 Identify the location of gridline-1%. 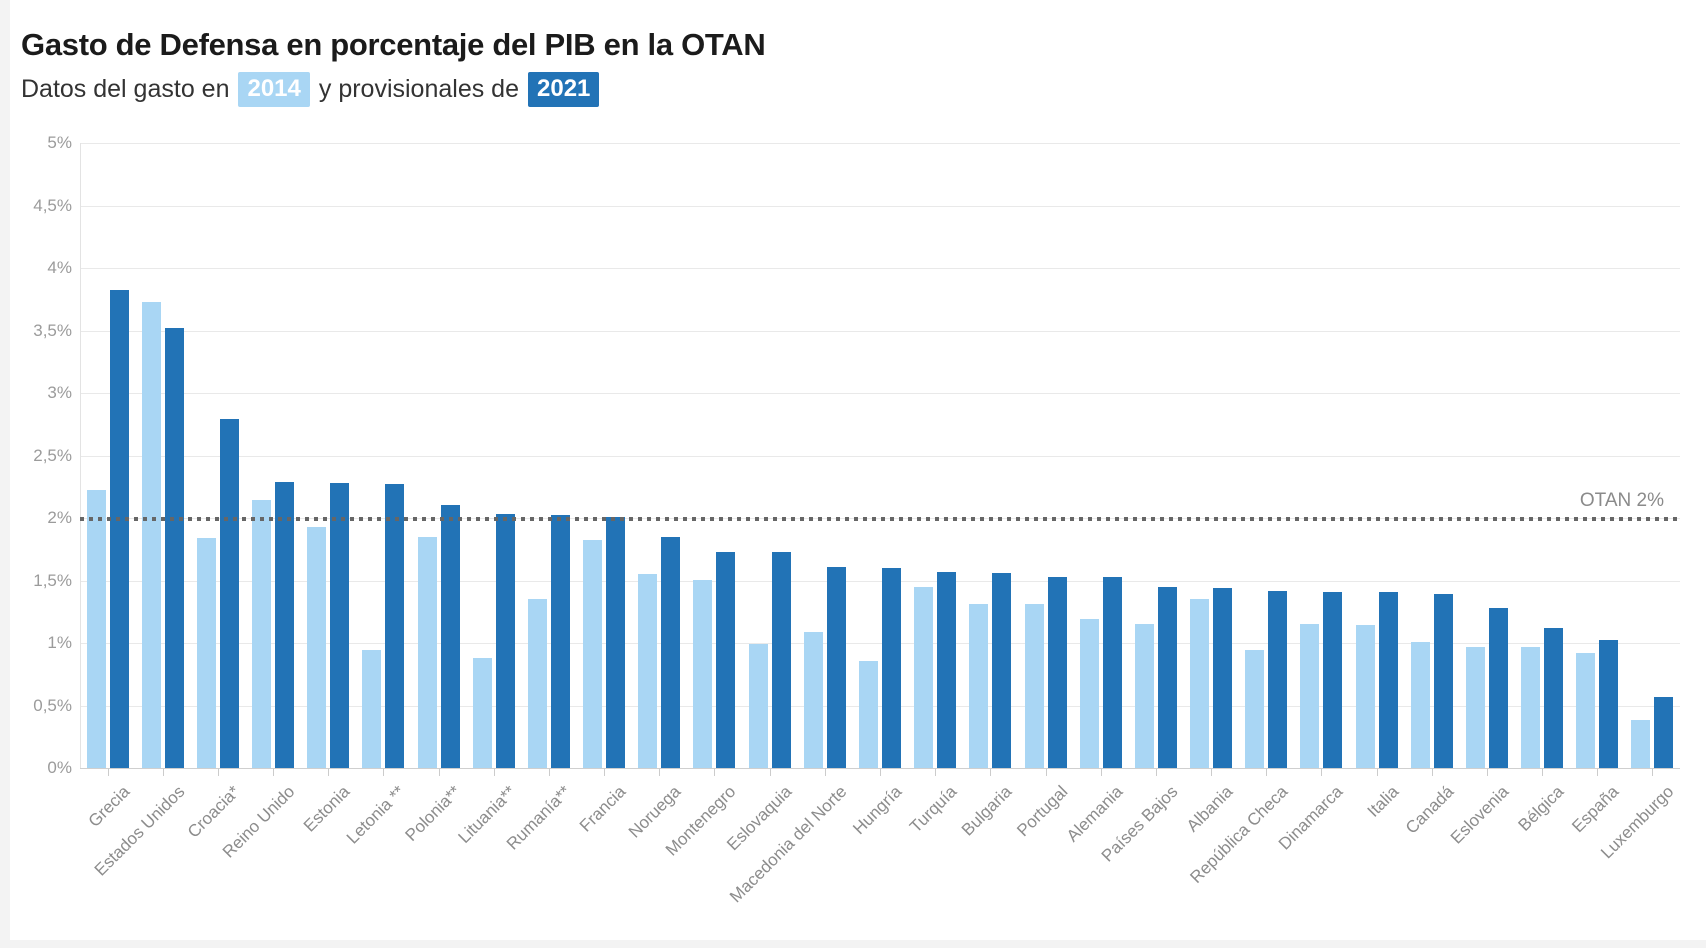
(880, 643).